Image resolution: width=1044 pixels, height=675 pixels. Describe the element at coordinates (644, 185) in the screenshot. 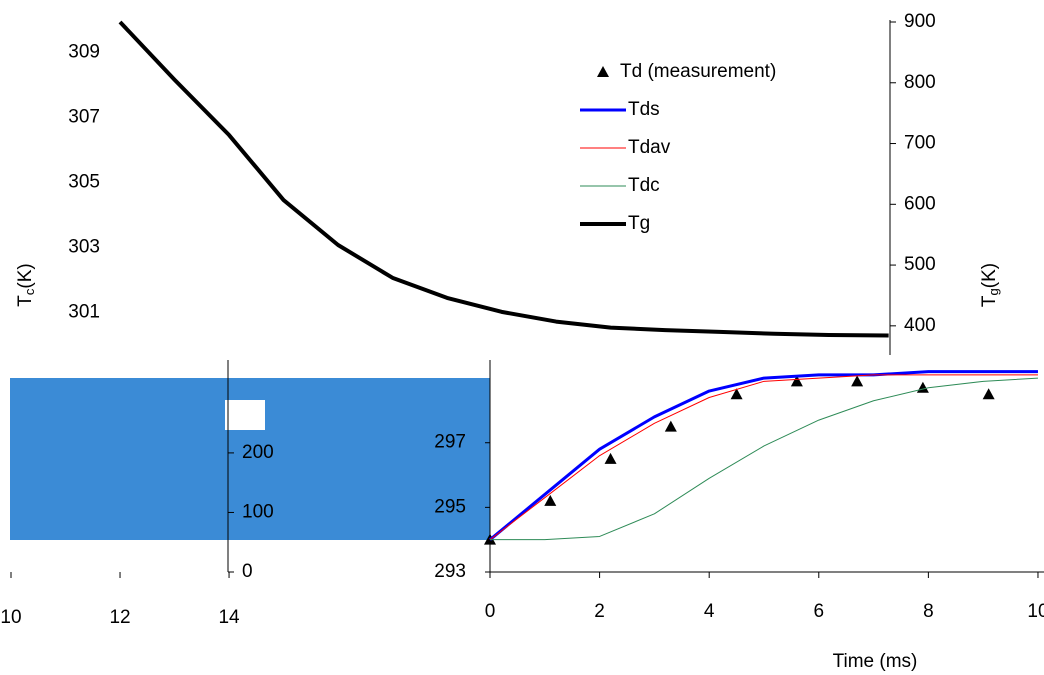

I see `legend-label: Tdc` at that location.